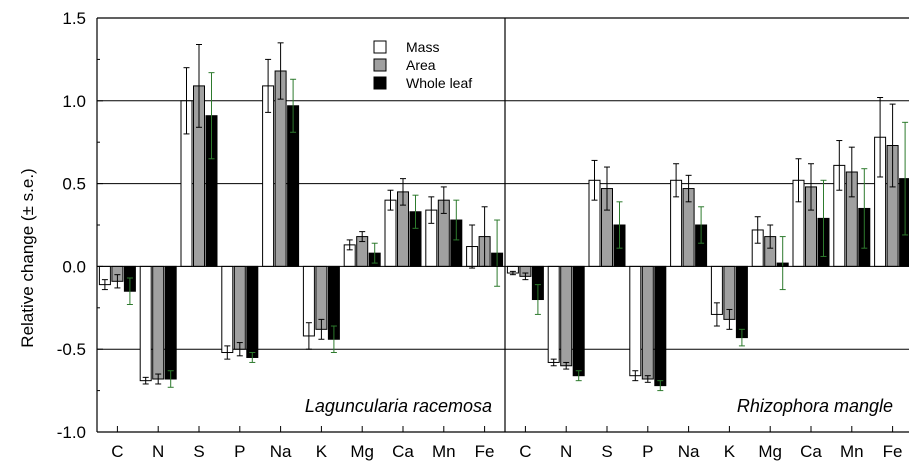 The image size is (909, 462). I want to click on legend-swatch-whole-leaf, so click(380, 83).